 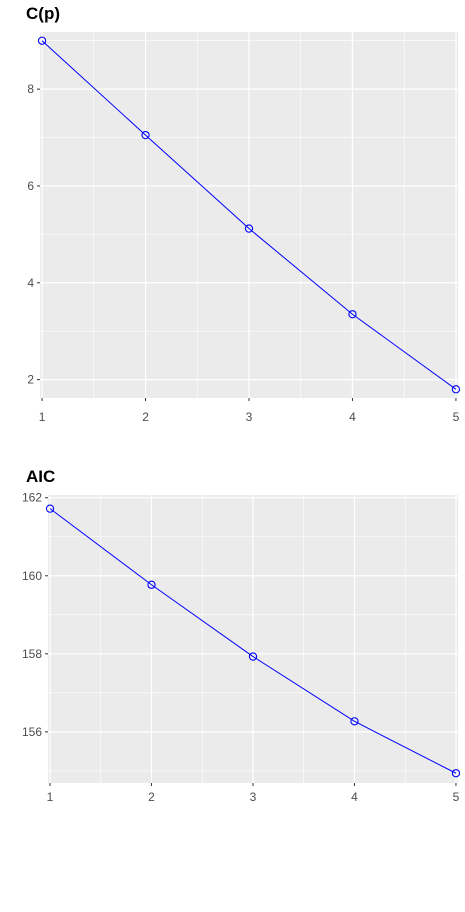 What do you see at coordinates (30, 89) in the screenshot?
I see `cp-y-tick-label: 8` at bounding box center [30, 89].